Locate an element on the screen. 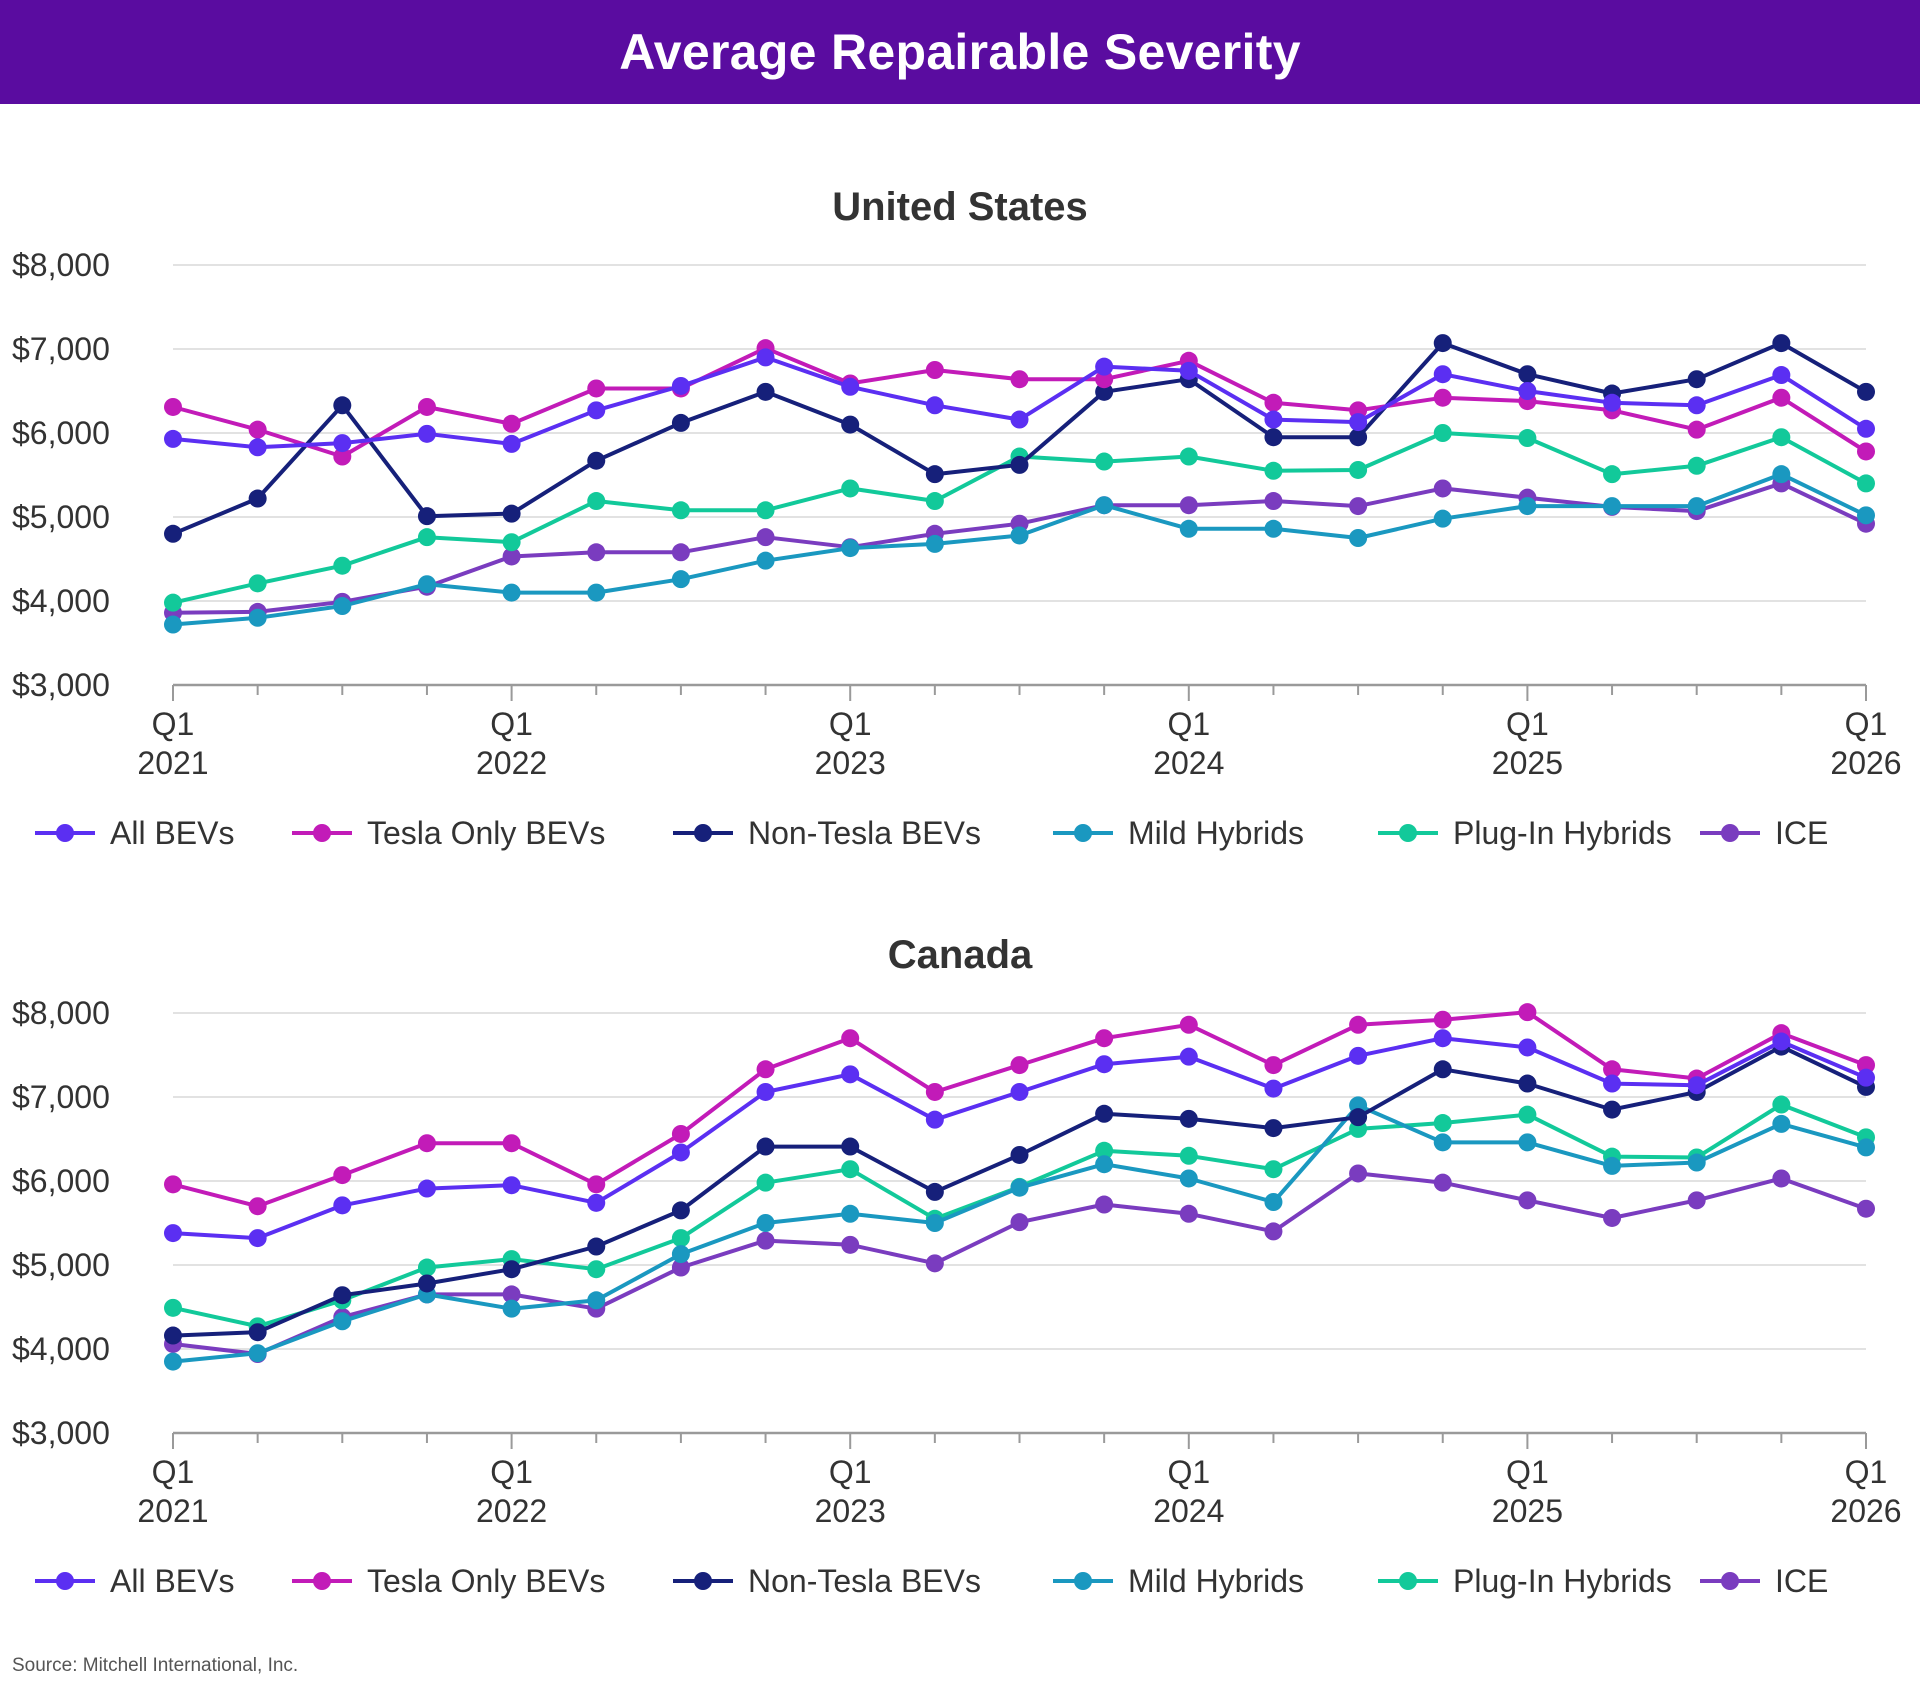 This screenshot has width=1920, height=1681. chart-canada-xtick-year-label: 2023 is located at coordinates (850, 1511).